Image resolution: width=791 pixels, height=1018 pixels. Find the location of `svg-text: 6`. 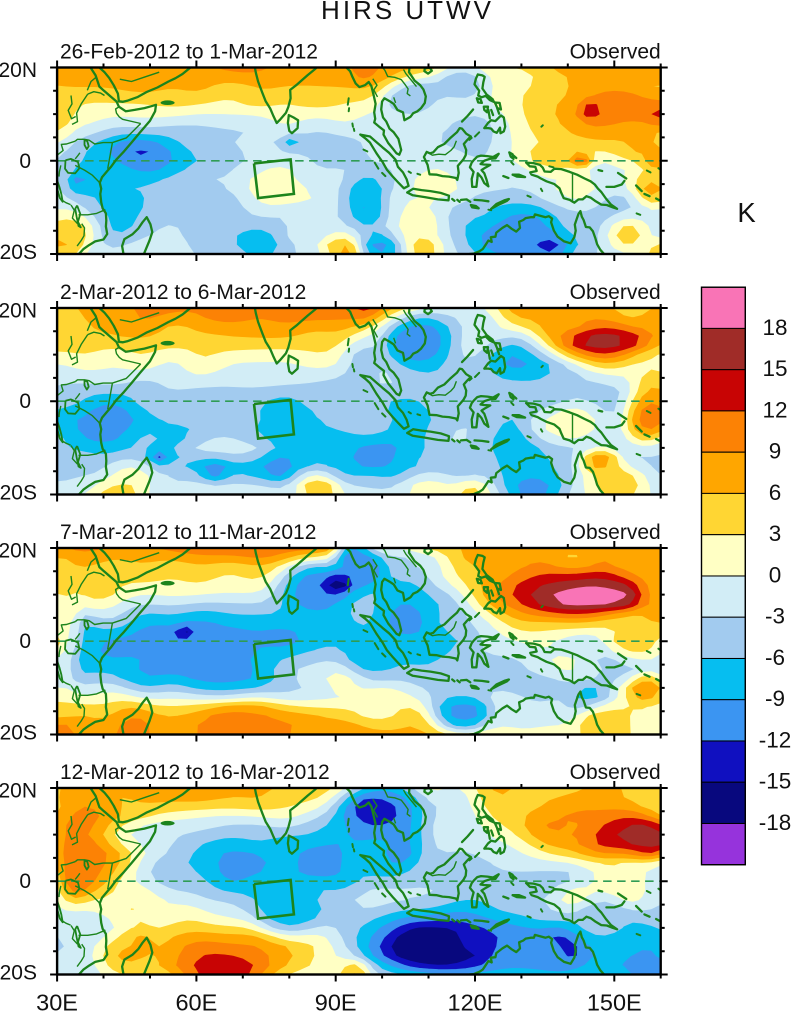

svg-text: 6 is located at coordinates (775, 492).